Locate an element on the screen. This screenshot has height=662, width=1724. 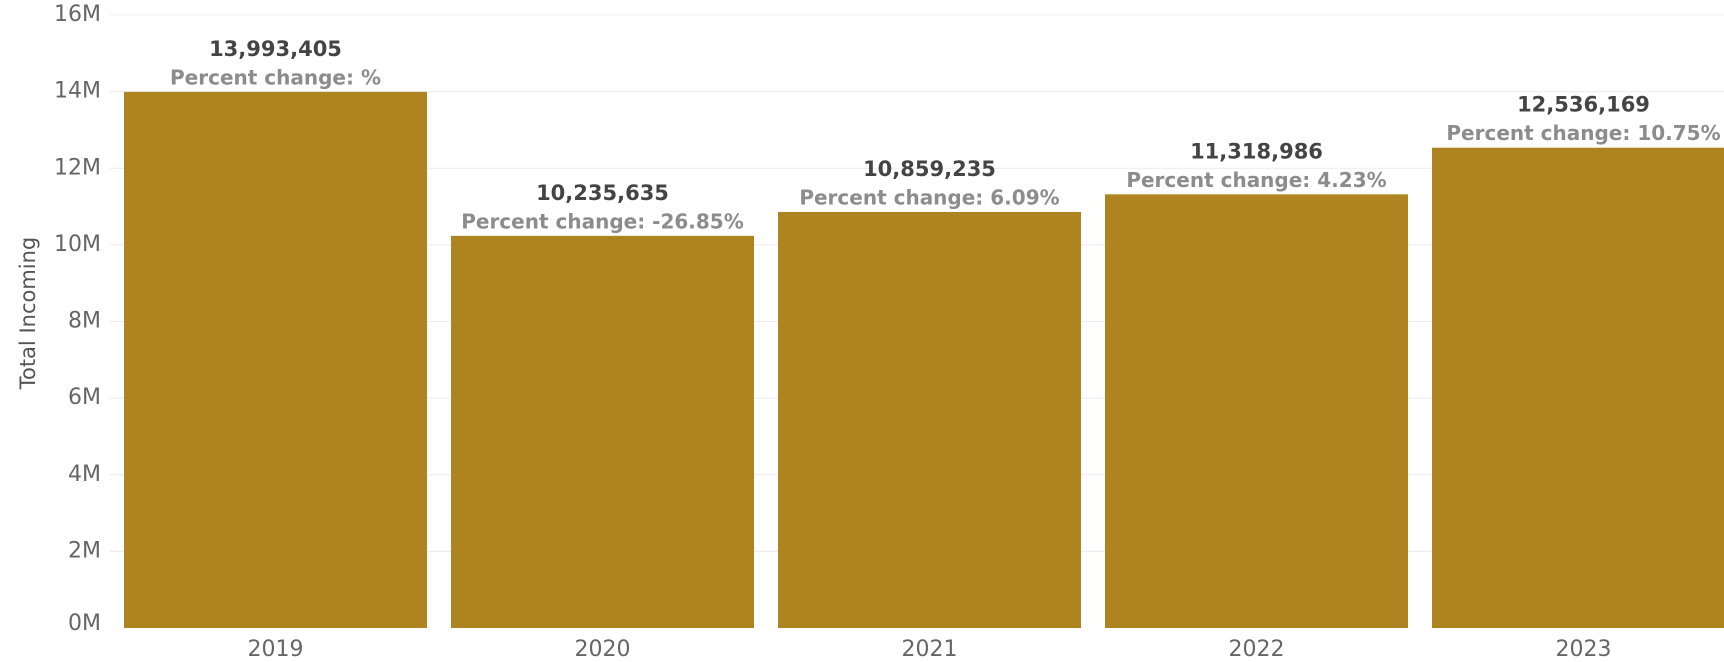
bar-2021 is located at coordinates (929, 419).